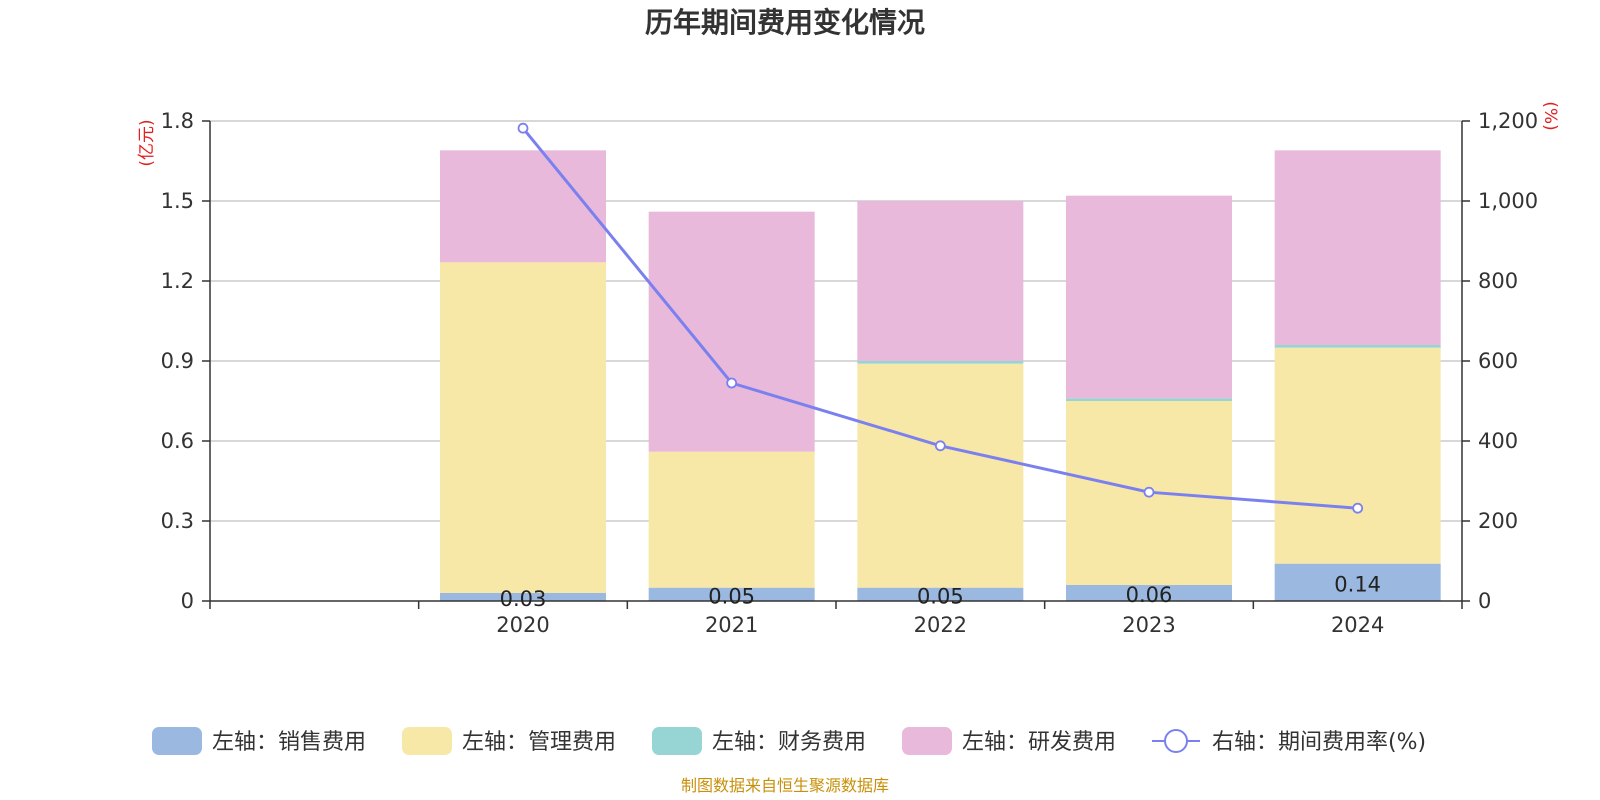 This screenshot has width=1600, height=800. I want to click on legend: 左轴：销售费用 左轴：管理费用 左轴：财务费用 左轴：研发费用 右轴：期间费用率(%), so click(789, 741).